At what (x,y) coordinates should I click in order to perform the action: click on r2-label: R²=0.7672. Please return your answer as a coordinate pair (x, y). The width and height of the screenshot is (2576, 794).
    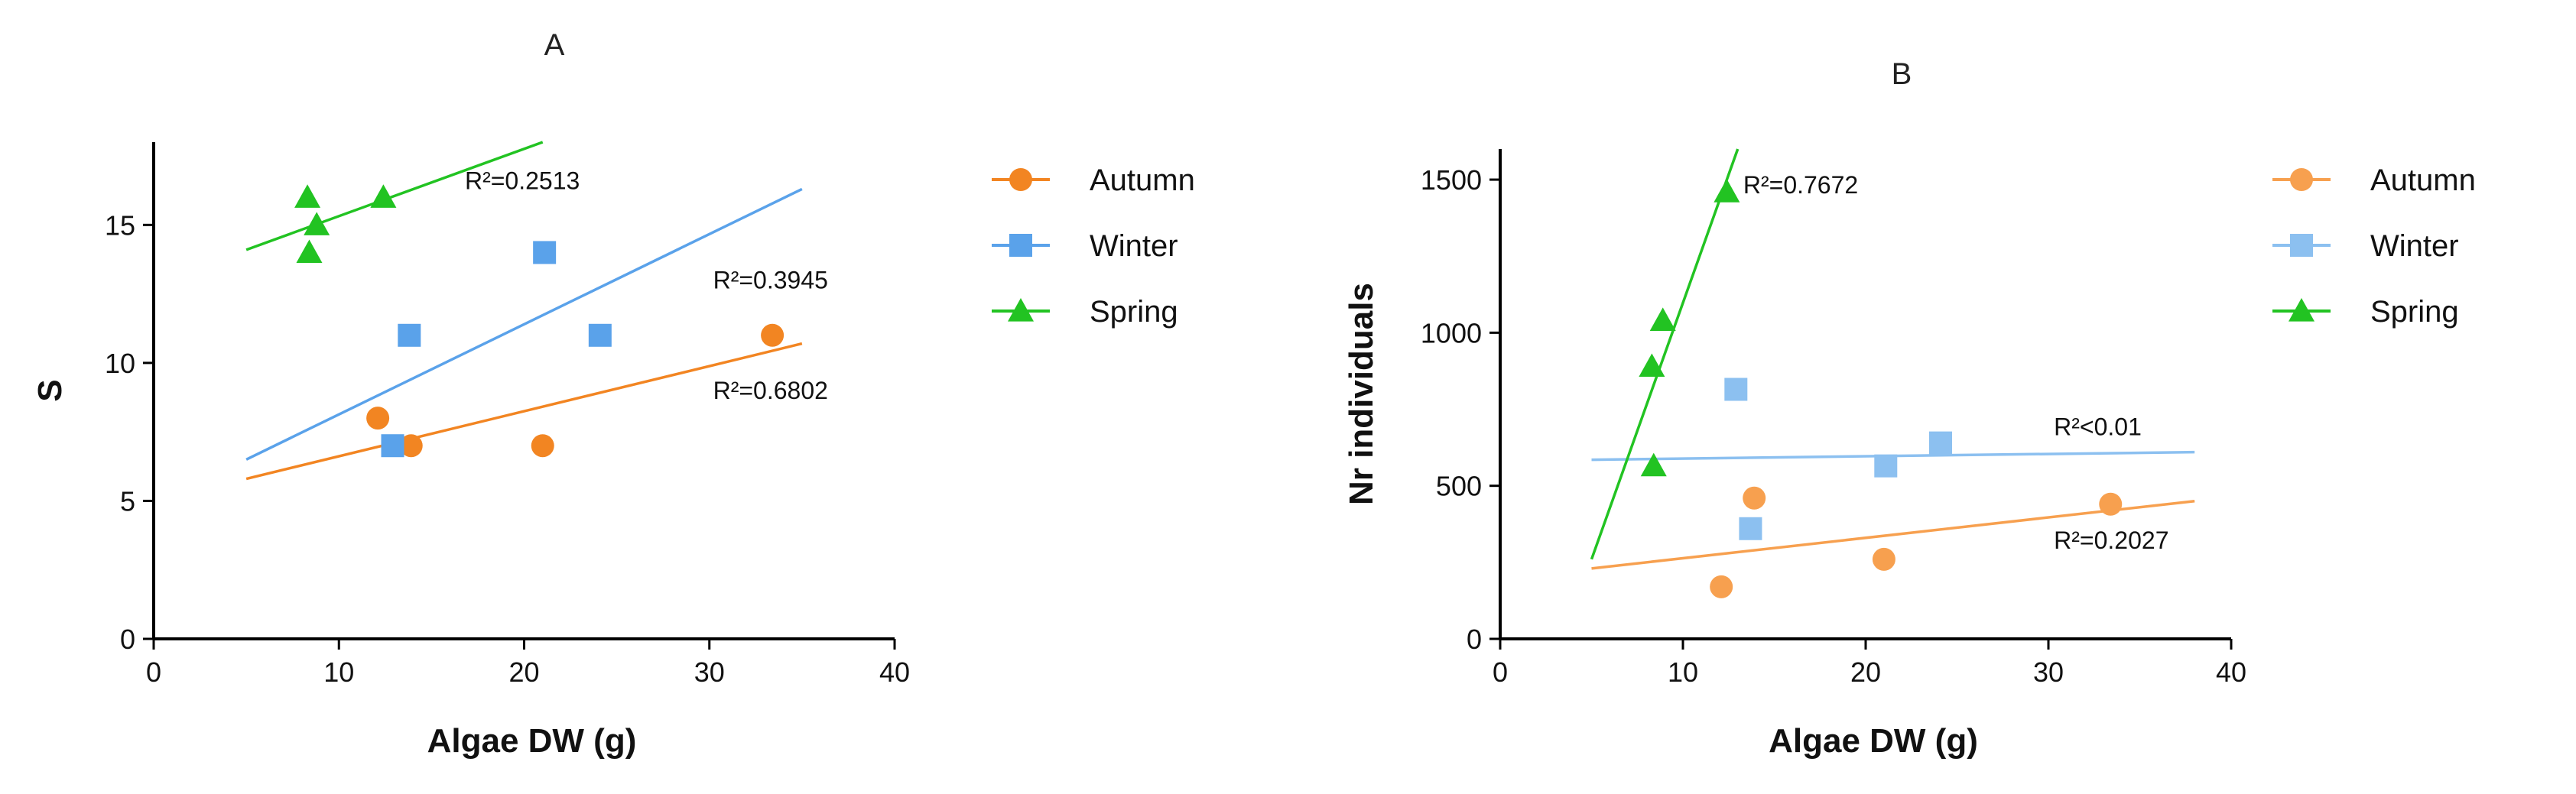
    Looking at the image, I should click on (1801, 185).